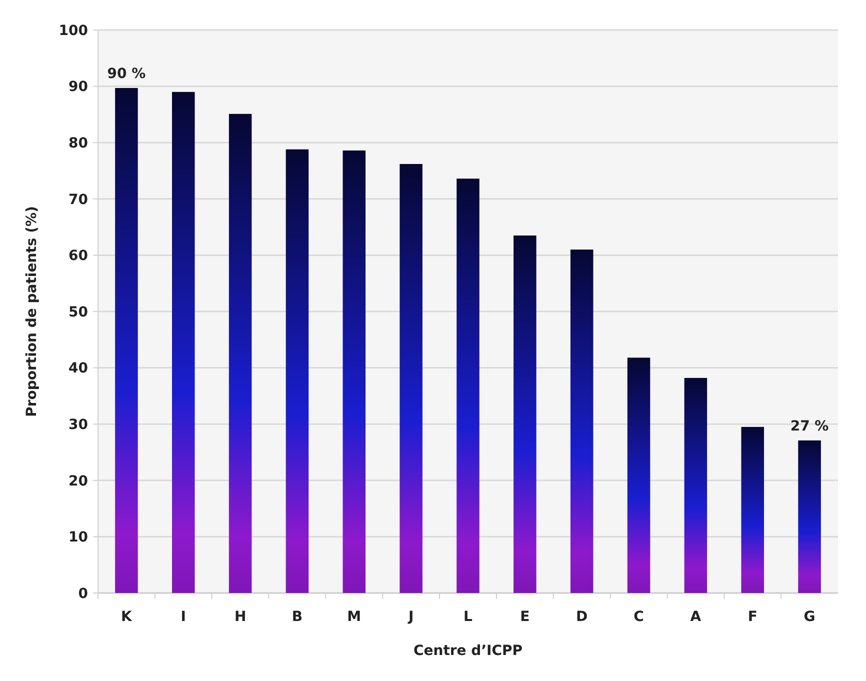 The height and width of the screenshot is (681, 866). Describe the element at coordinates (78, 368) in the screenshot. I see `y-tick-label: 40` at that location.